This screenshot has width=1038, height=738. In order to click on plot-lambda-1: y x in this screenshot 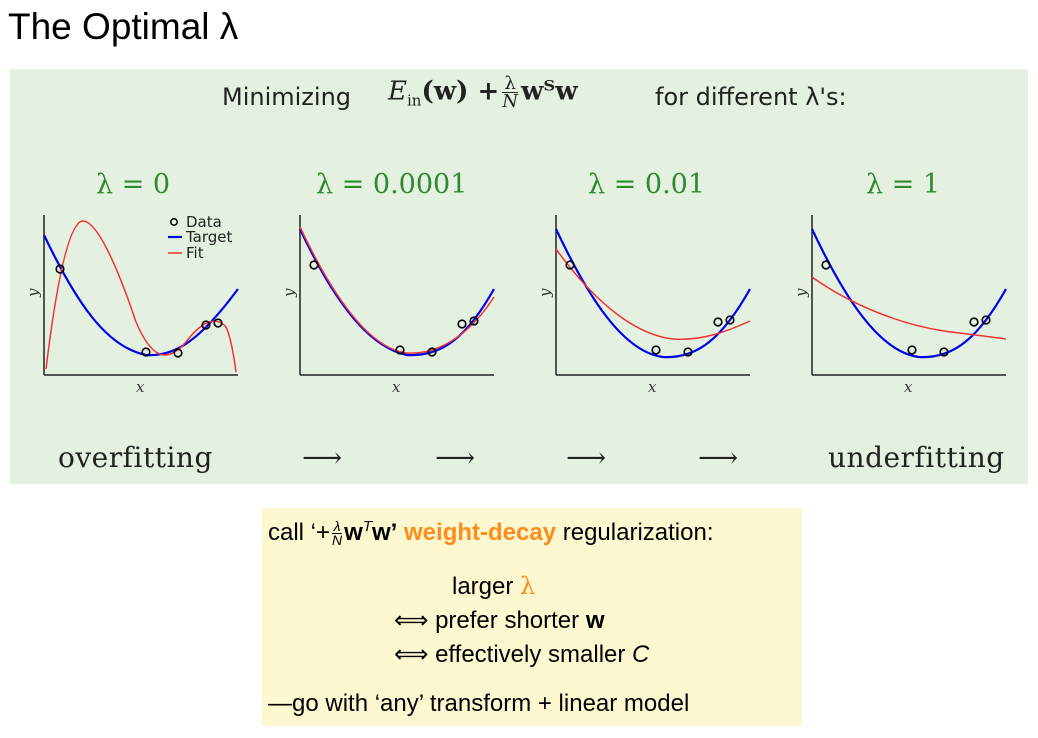, I will do `click(900, 305)`.